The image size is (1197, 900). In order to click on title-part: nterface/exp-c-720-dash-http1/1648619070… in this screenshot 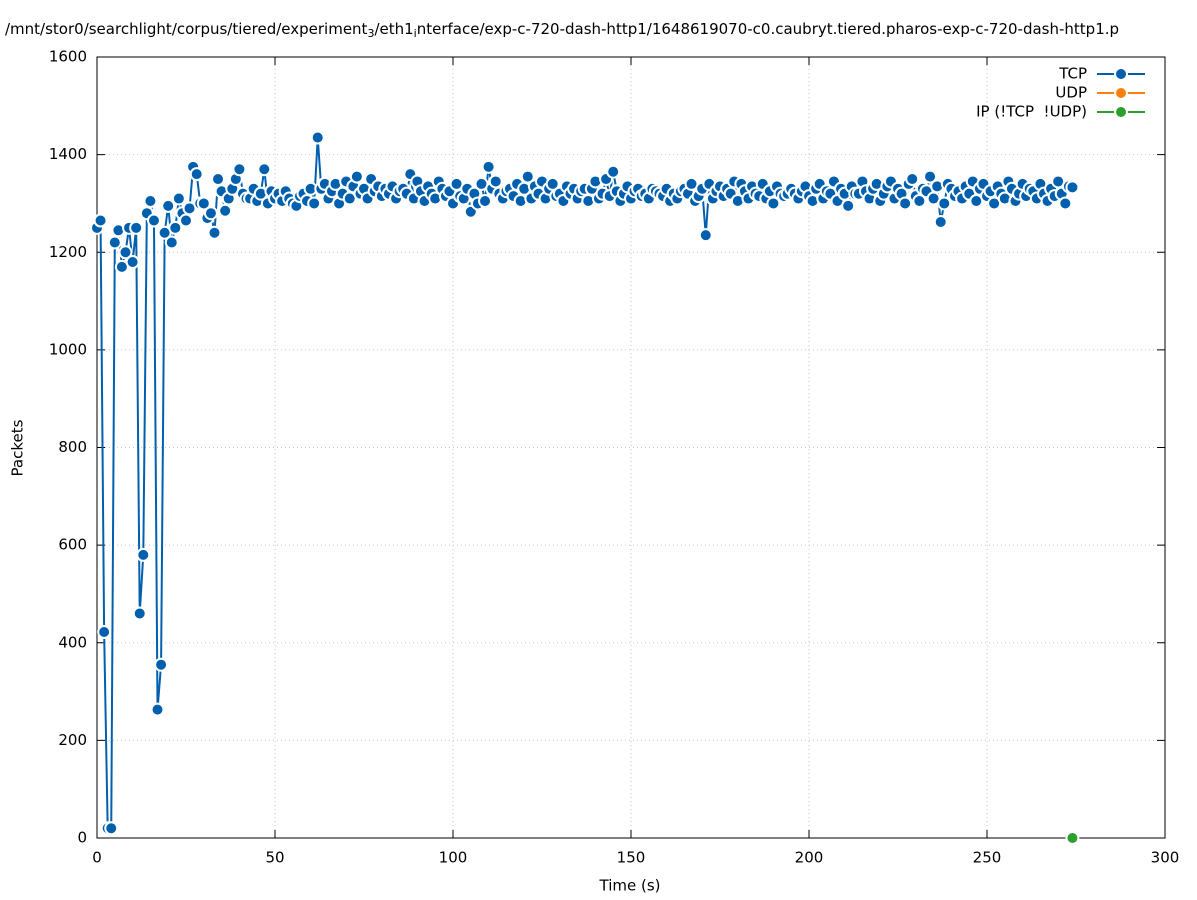, I will do `click(768, 29)`.